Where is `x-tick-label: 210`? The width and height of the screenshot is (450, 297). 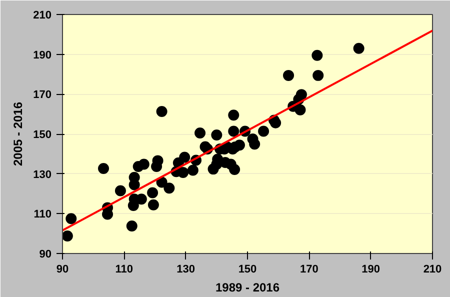 x-tick-label: 210 is located at coordinates (432, 270).